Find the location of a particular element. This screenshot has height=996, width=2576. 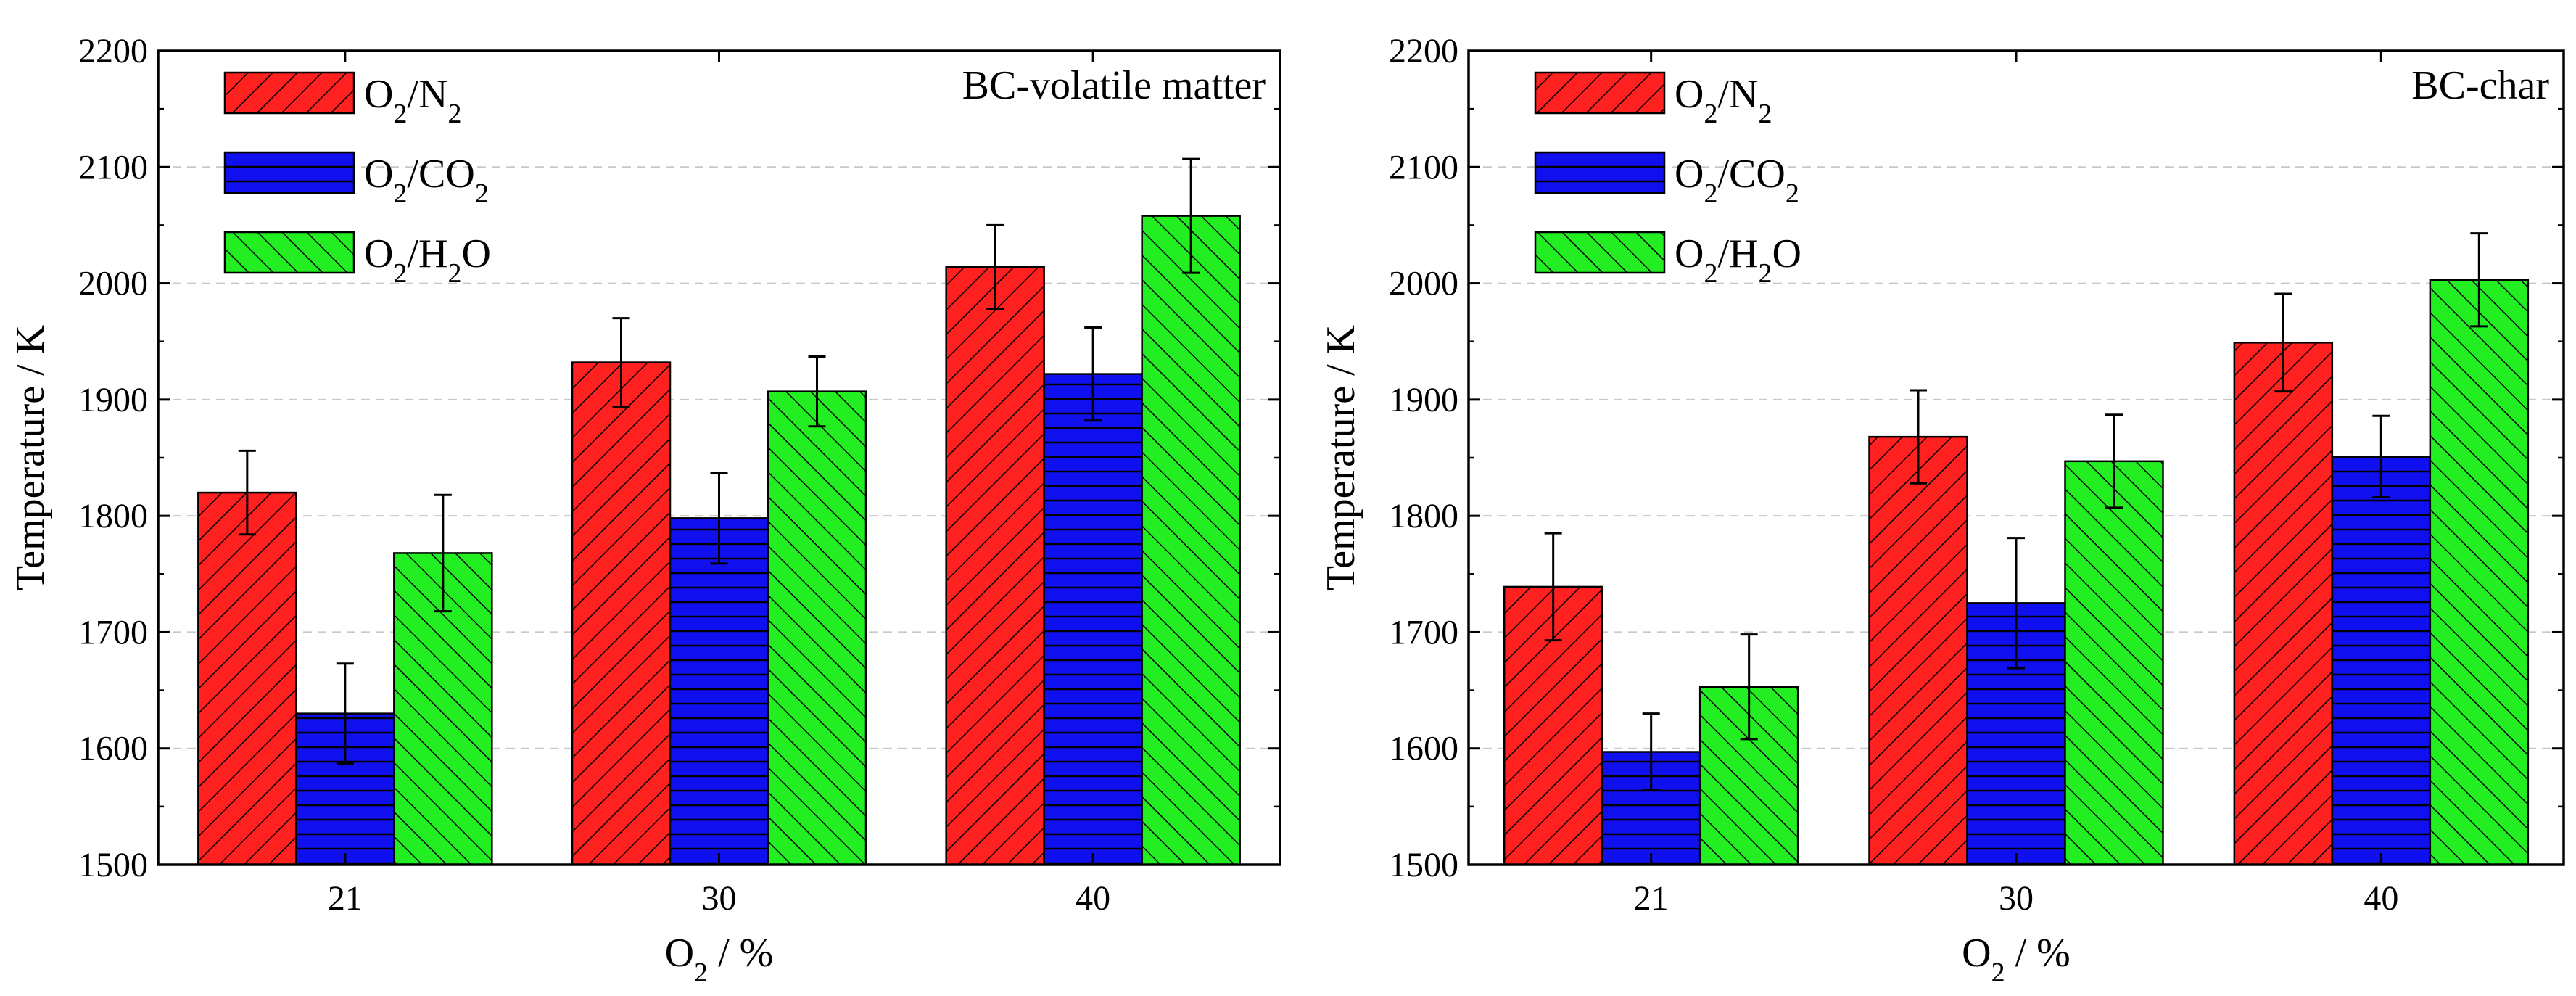

panel-label: BC-char is located at coordinates (2480, 85).